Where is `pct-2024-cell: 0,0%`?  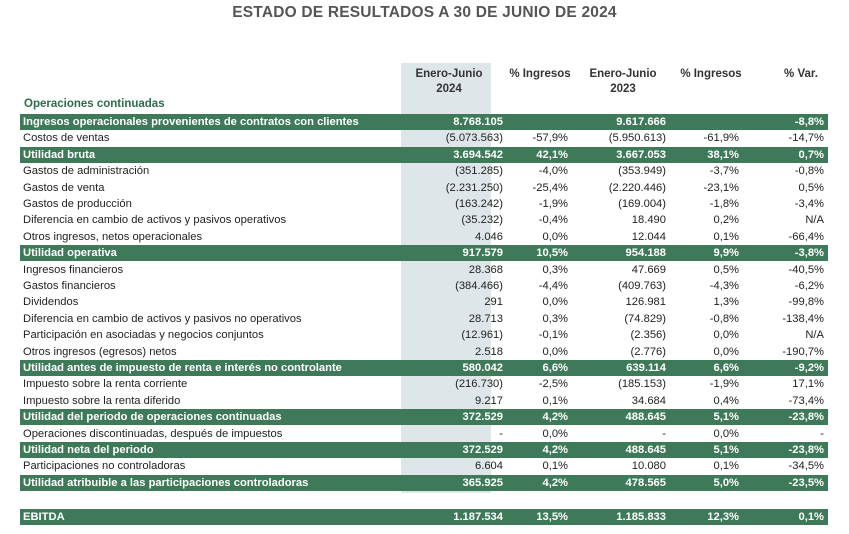 pct-2024-cell: 0,0% is located at coordinates (555, 434).